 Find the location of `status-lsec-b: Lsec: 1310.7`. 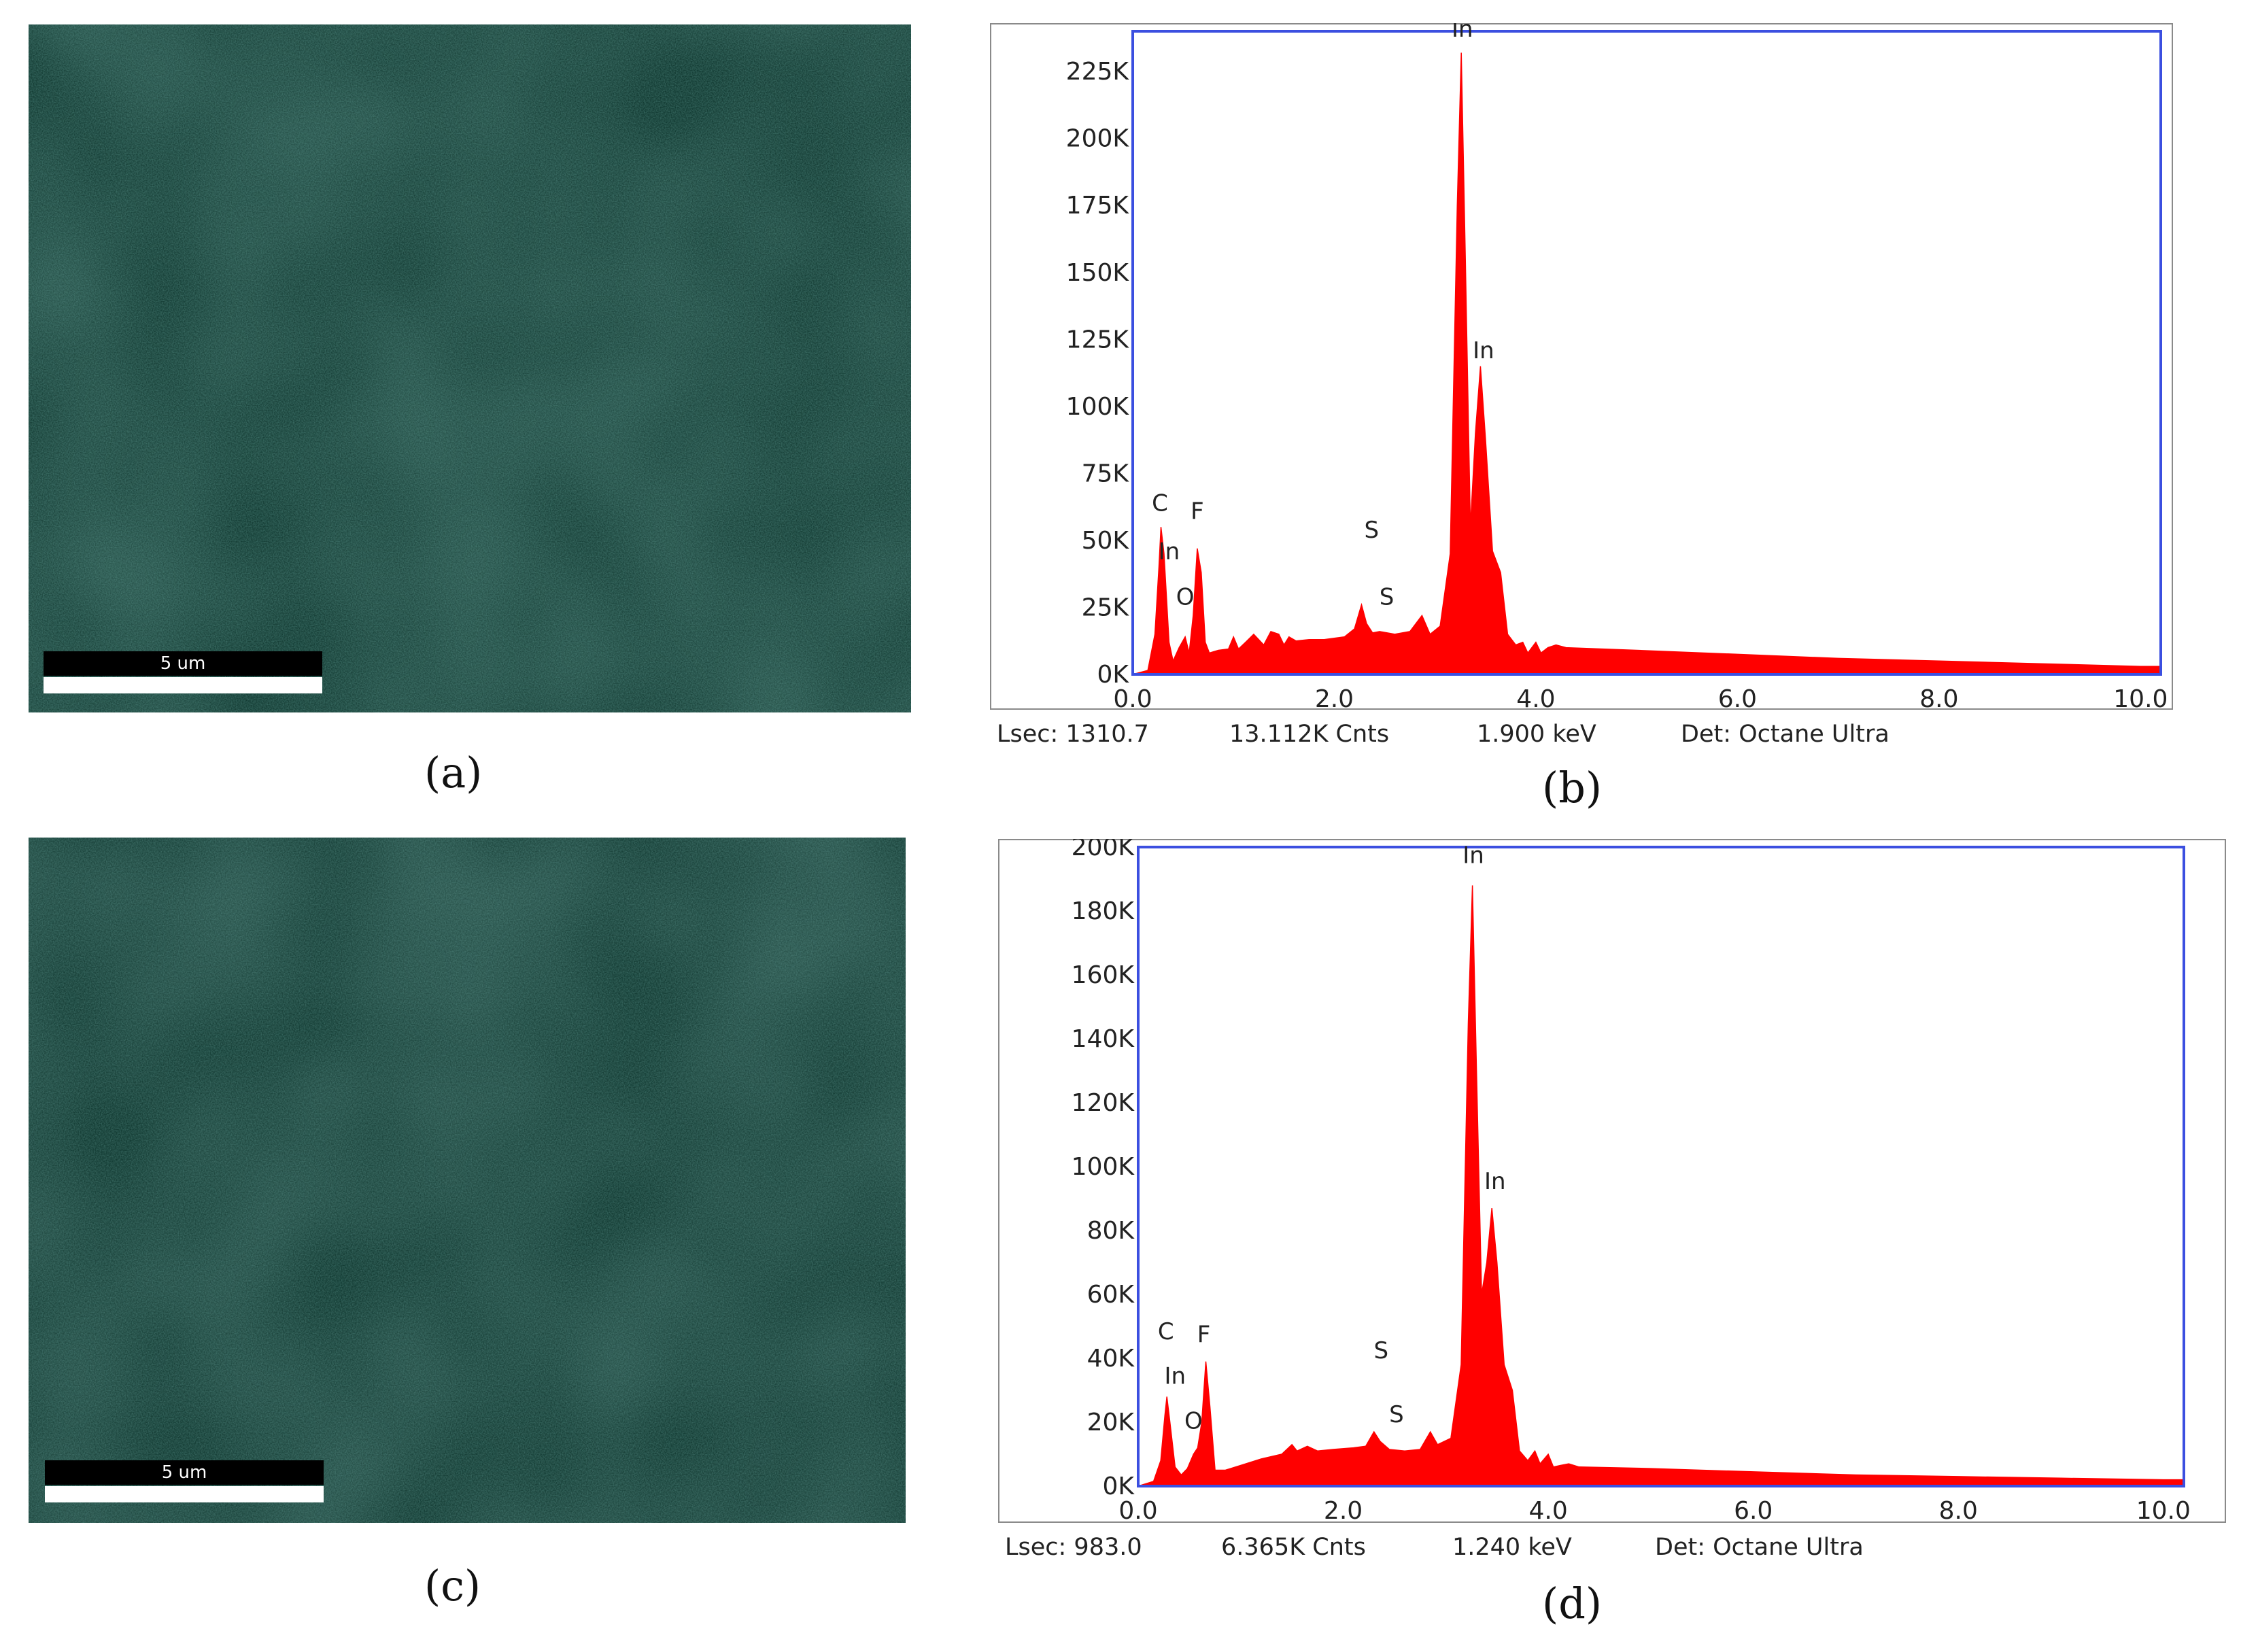

status-lsec-b: Lsec: 1310.7 is located at coordinates (1073, 734).